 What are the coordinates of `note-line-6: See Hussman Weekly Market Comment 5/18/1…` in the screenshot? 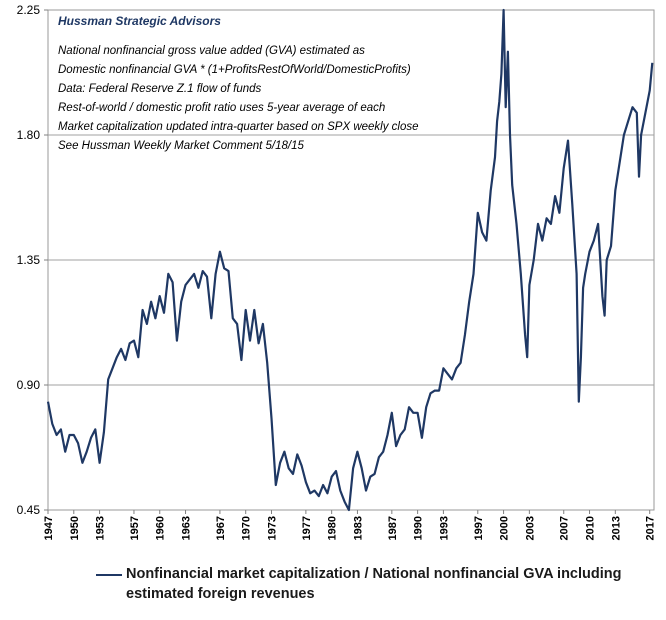 It's located at (181, 146).